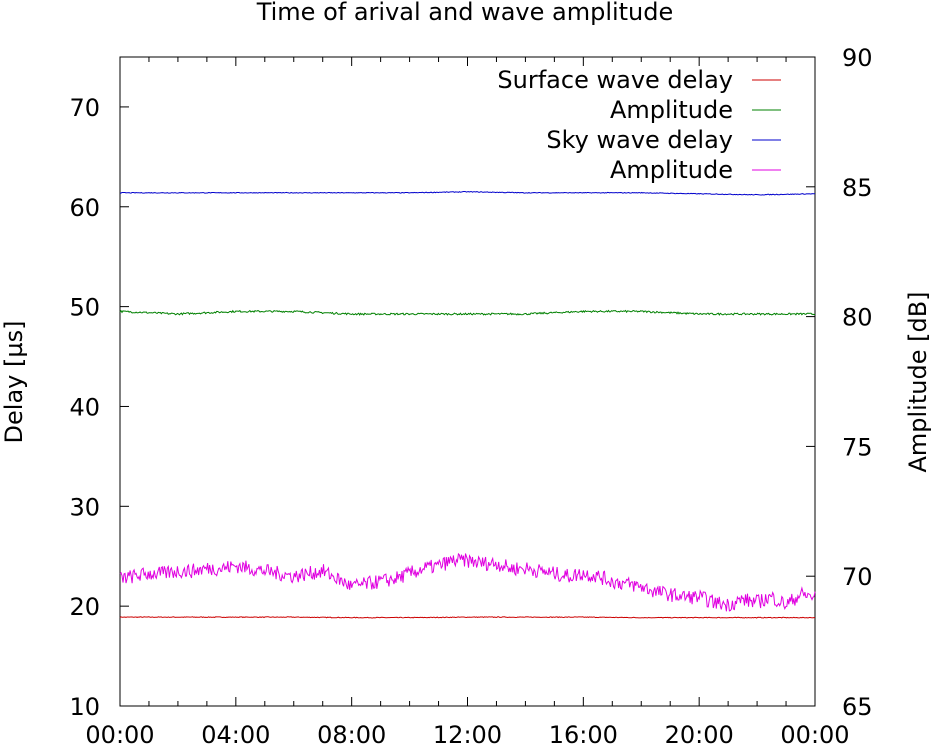 This screenshot has height=745, width=932. I want to click on y-tick-label: 60, so click(84, 208).